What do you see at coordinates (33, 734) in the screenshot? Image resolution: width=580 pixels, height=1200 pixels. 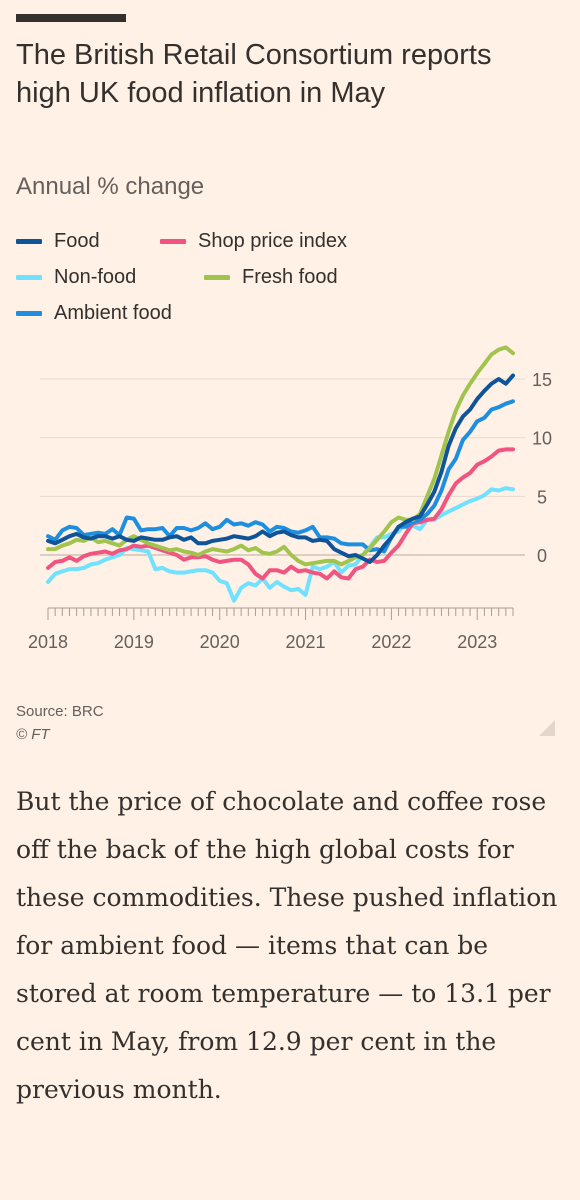 I see `copyright-note: © FT` at bounding box center [33, 734].